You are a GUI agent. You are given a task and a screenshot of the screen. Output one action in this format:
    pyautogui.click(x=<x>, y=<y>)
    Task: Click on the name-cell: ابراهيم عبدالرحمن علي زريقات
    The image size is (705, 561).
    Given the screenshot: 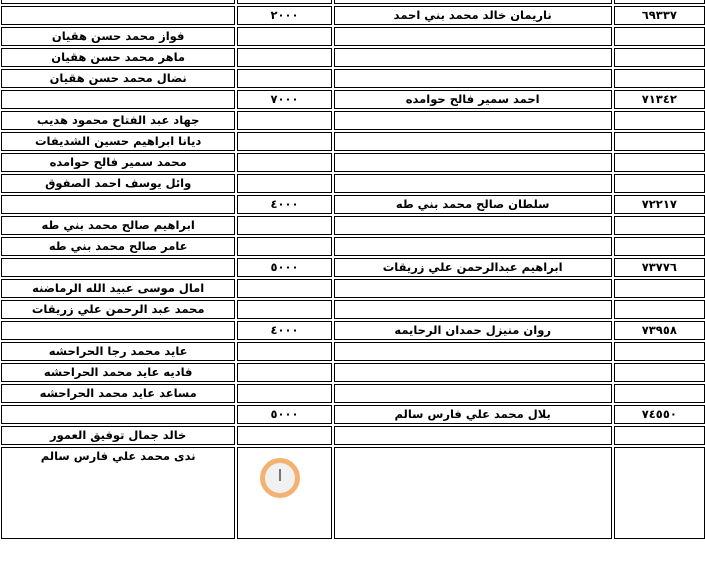 What is the action you would take?
    pyautogui.click(x=472, y=267)
    